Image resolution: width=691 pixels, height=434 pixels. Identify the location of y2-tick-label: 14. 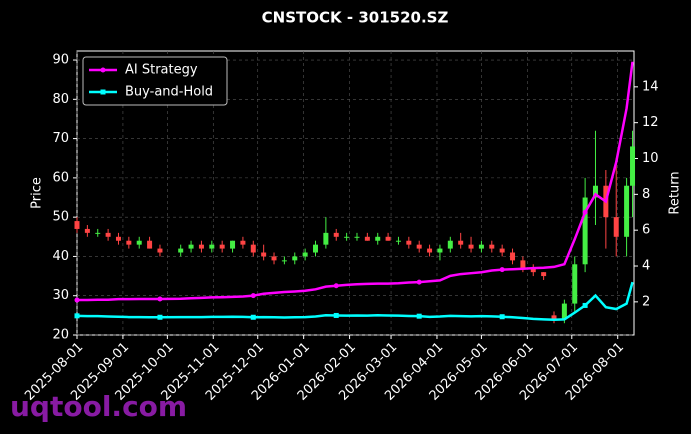
(650, 86).